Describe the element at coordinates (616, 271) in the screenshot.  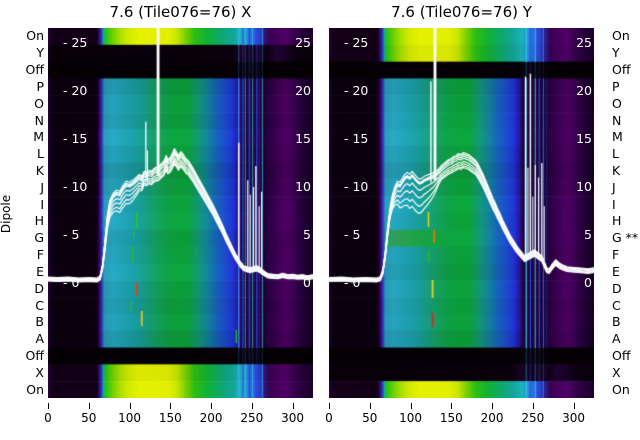
I see `row-label-right: E` at that location.